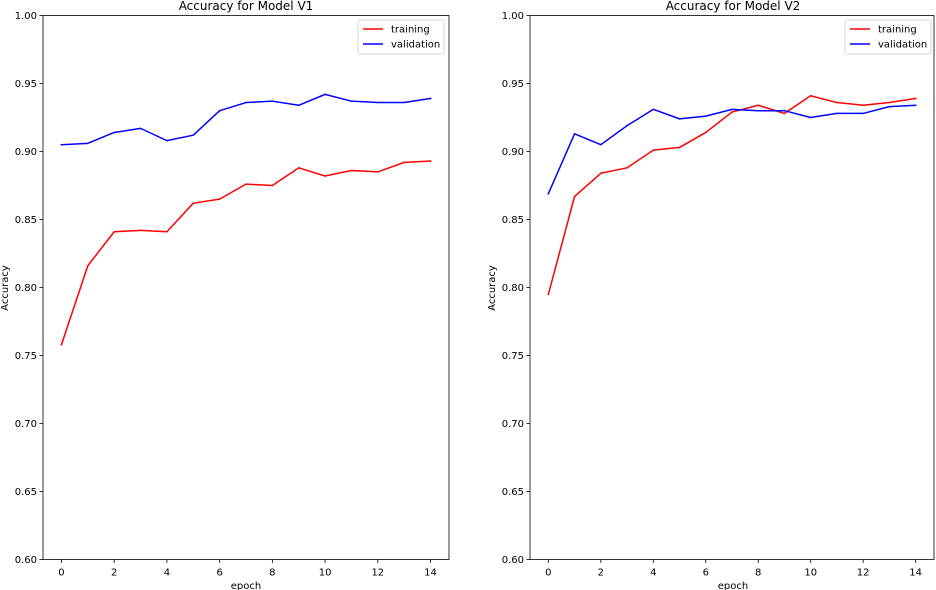 The height and width of the screenshot is (590, 936). I want to click on chart-title: Accuracy for Model V2, so click(733, 6).